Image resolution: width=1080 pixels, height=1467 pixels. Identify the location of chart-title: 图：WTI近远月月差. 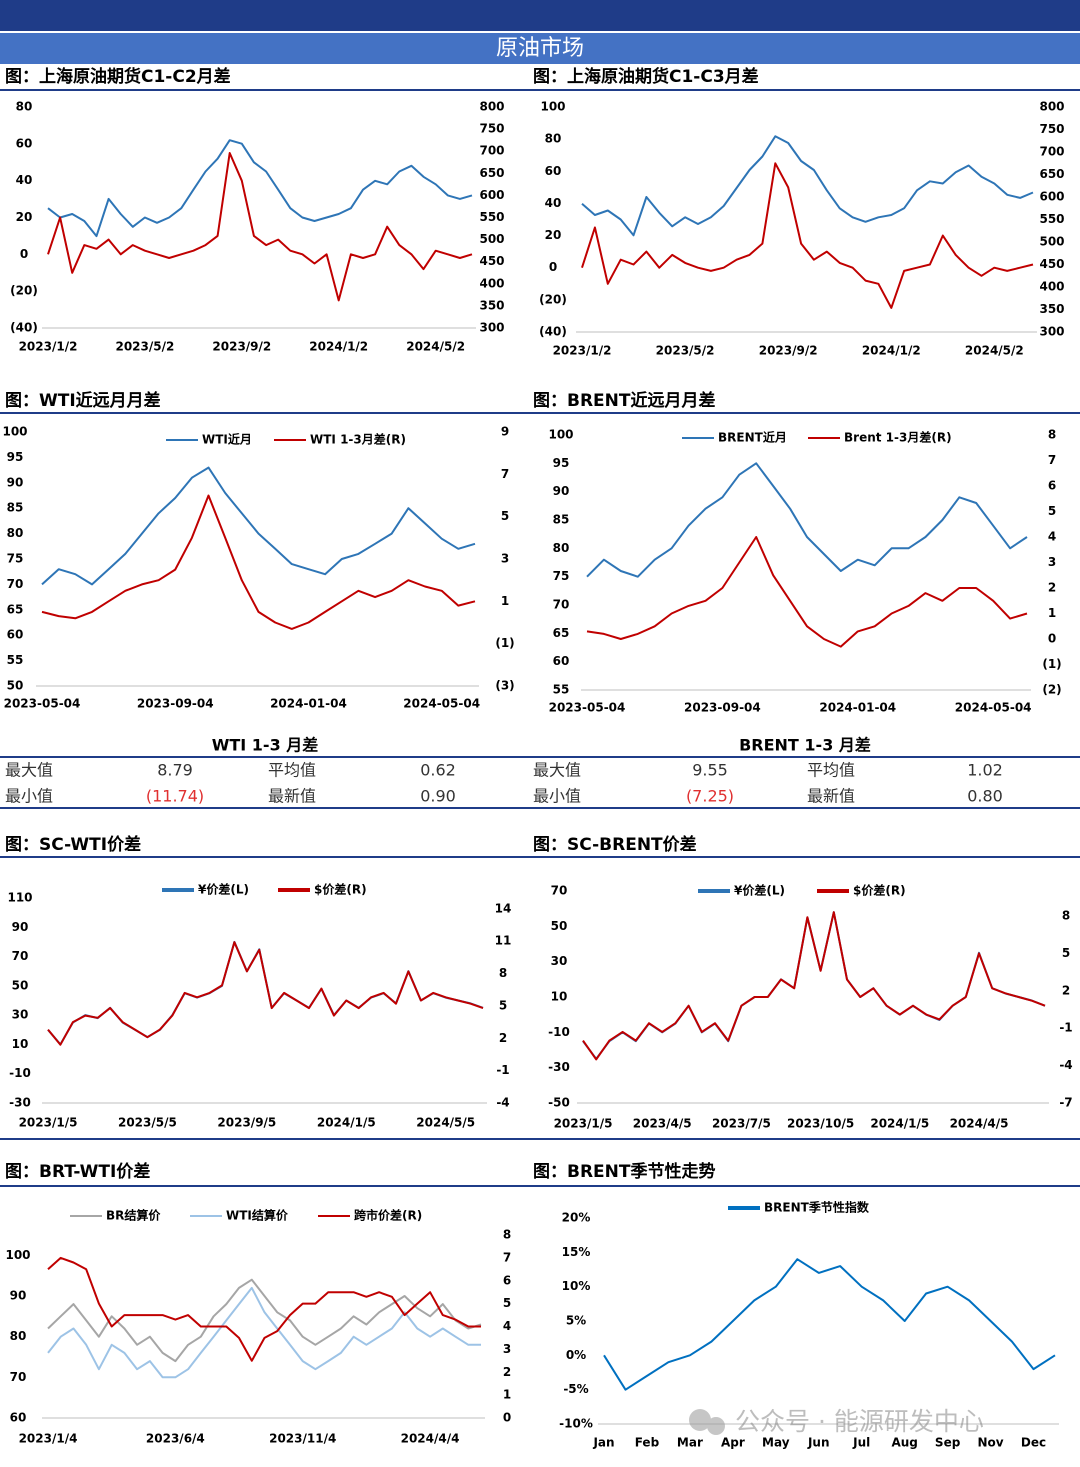
(83, 400).